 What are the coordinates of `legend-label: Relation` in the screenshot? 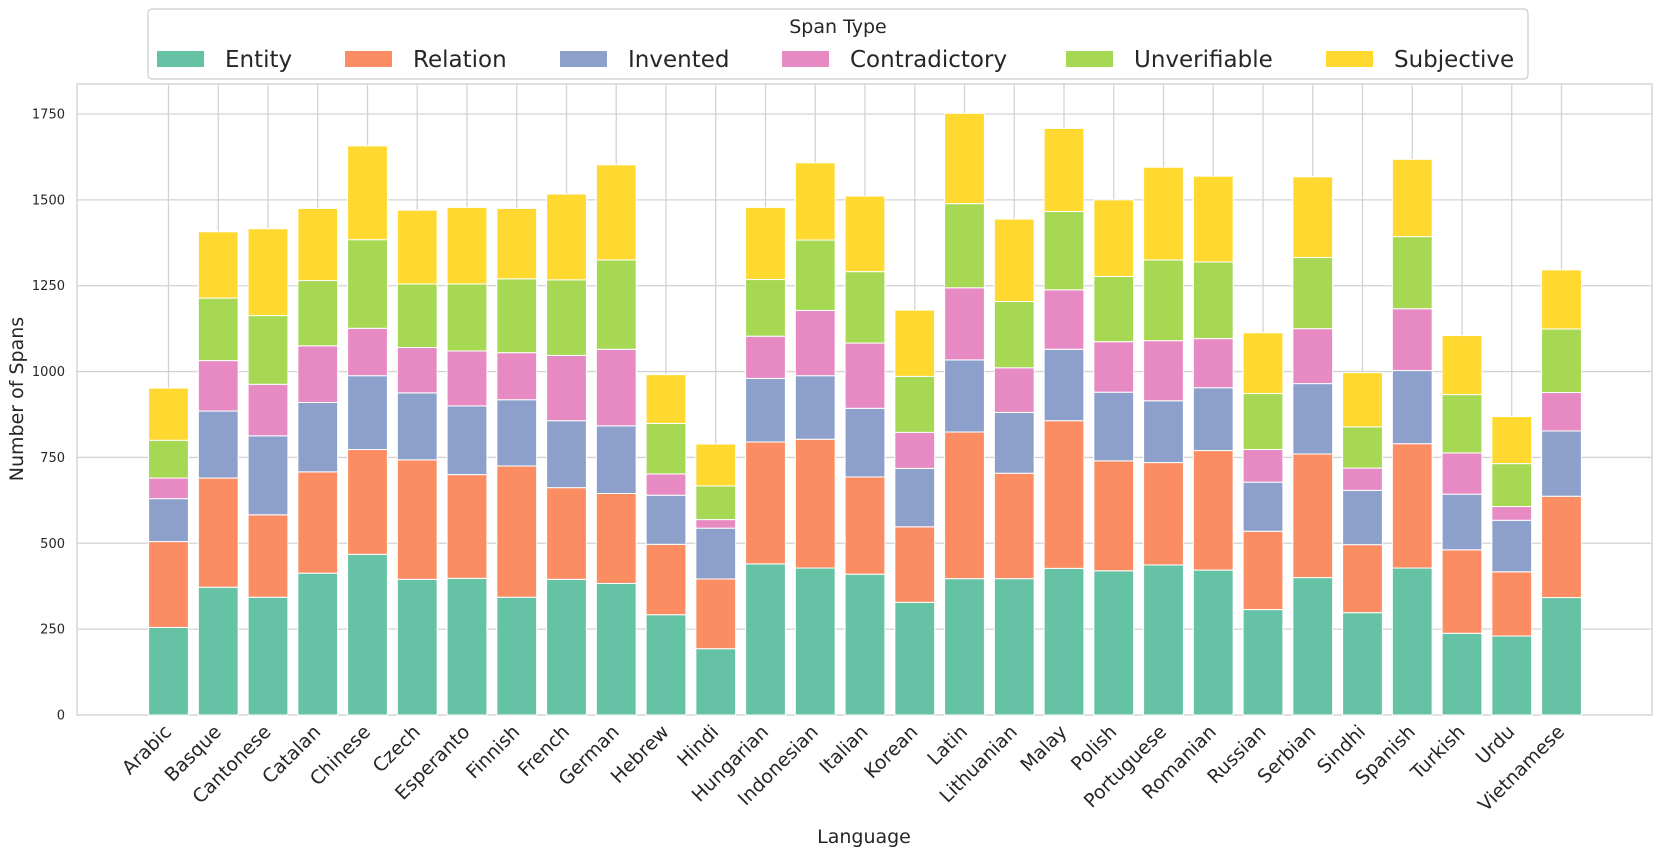 It's located at (460, 60).